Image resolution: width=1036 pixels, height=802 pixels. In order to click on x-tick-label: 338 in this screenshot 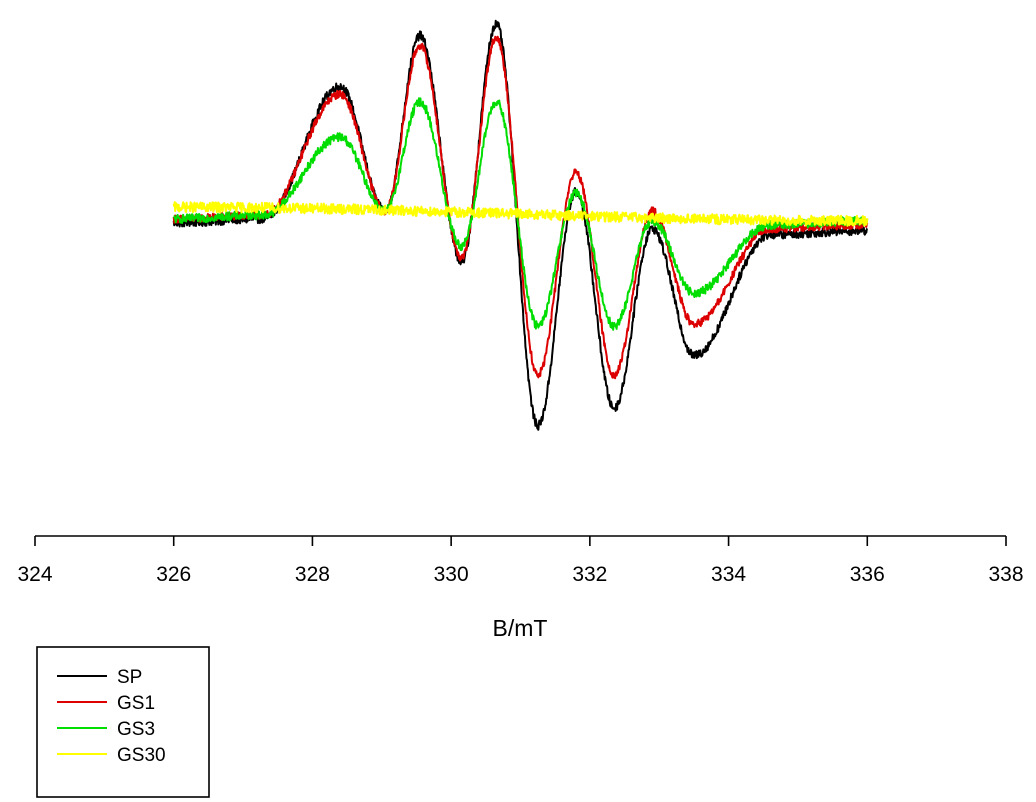, I will do `click(1005, 574)`.